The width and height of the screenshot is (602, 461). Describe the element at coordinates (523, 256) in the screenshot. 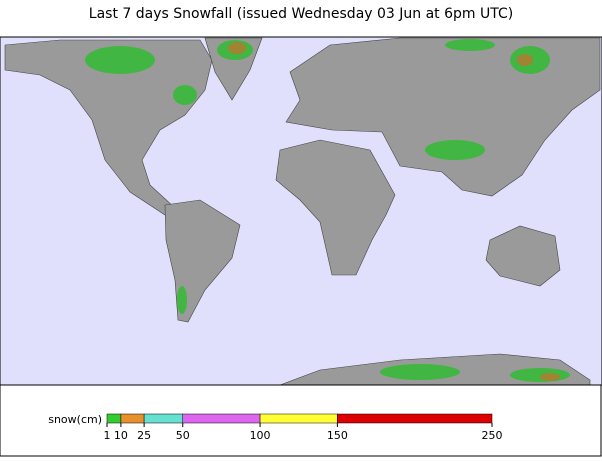

I see `australia` at that location.